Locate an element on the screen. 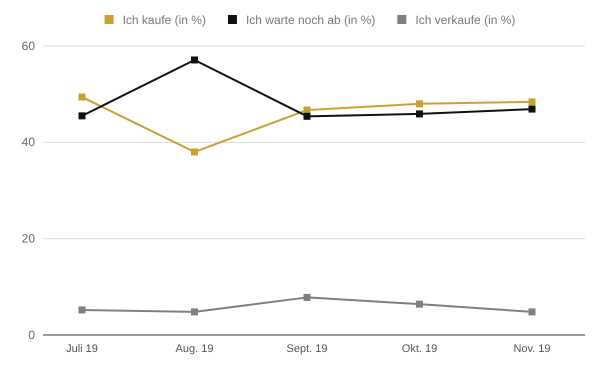  legend-label: Ich verkaufe (in %) is located at coordinates (465, 20).